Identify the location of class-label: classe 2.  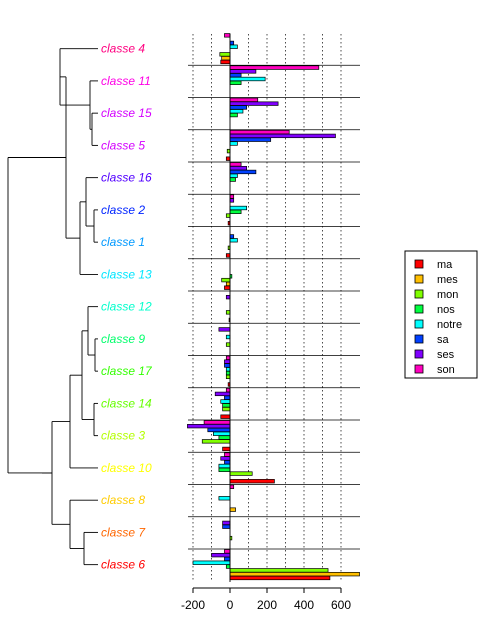
(123, 210).